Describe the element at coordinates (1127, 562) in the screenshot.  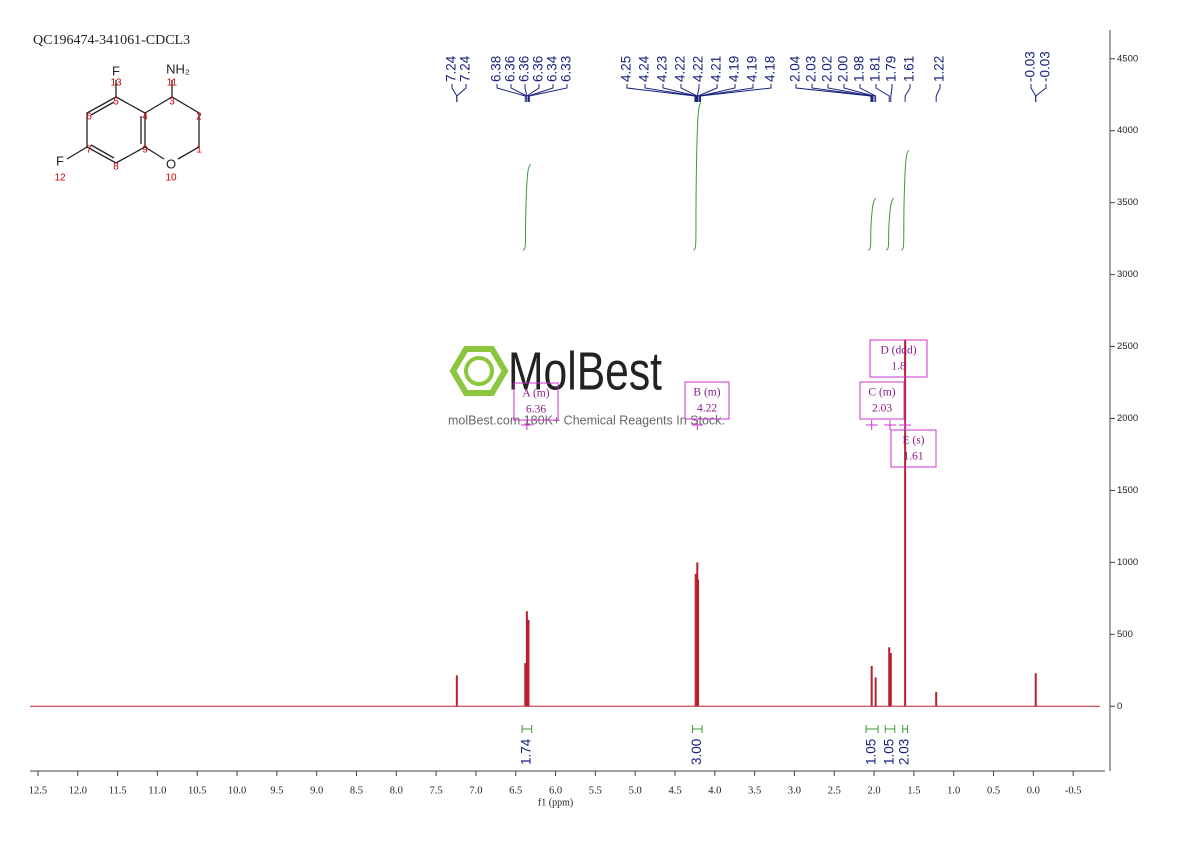
I see `y-tick-label: 1000` at that location.